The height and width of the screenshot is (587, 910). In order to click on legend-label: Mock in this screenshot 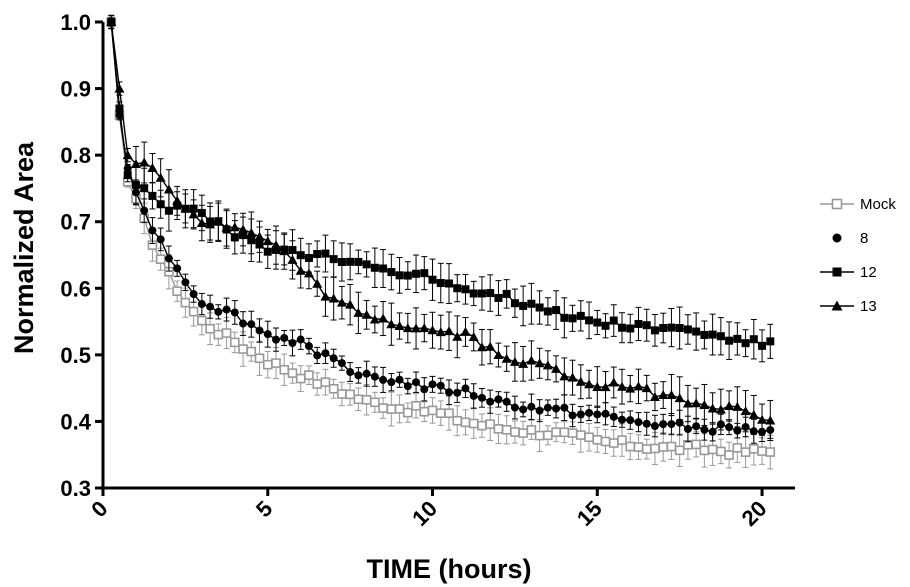, I will do `click(878, 204)`.